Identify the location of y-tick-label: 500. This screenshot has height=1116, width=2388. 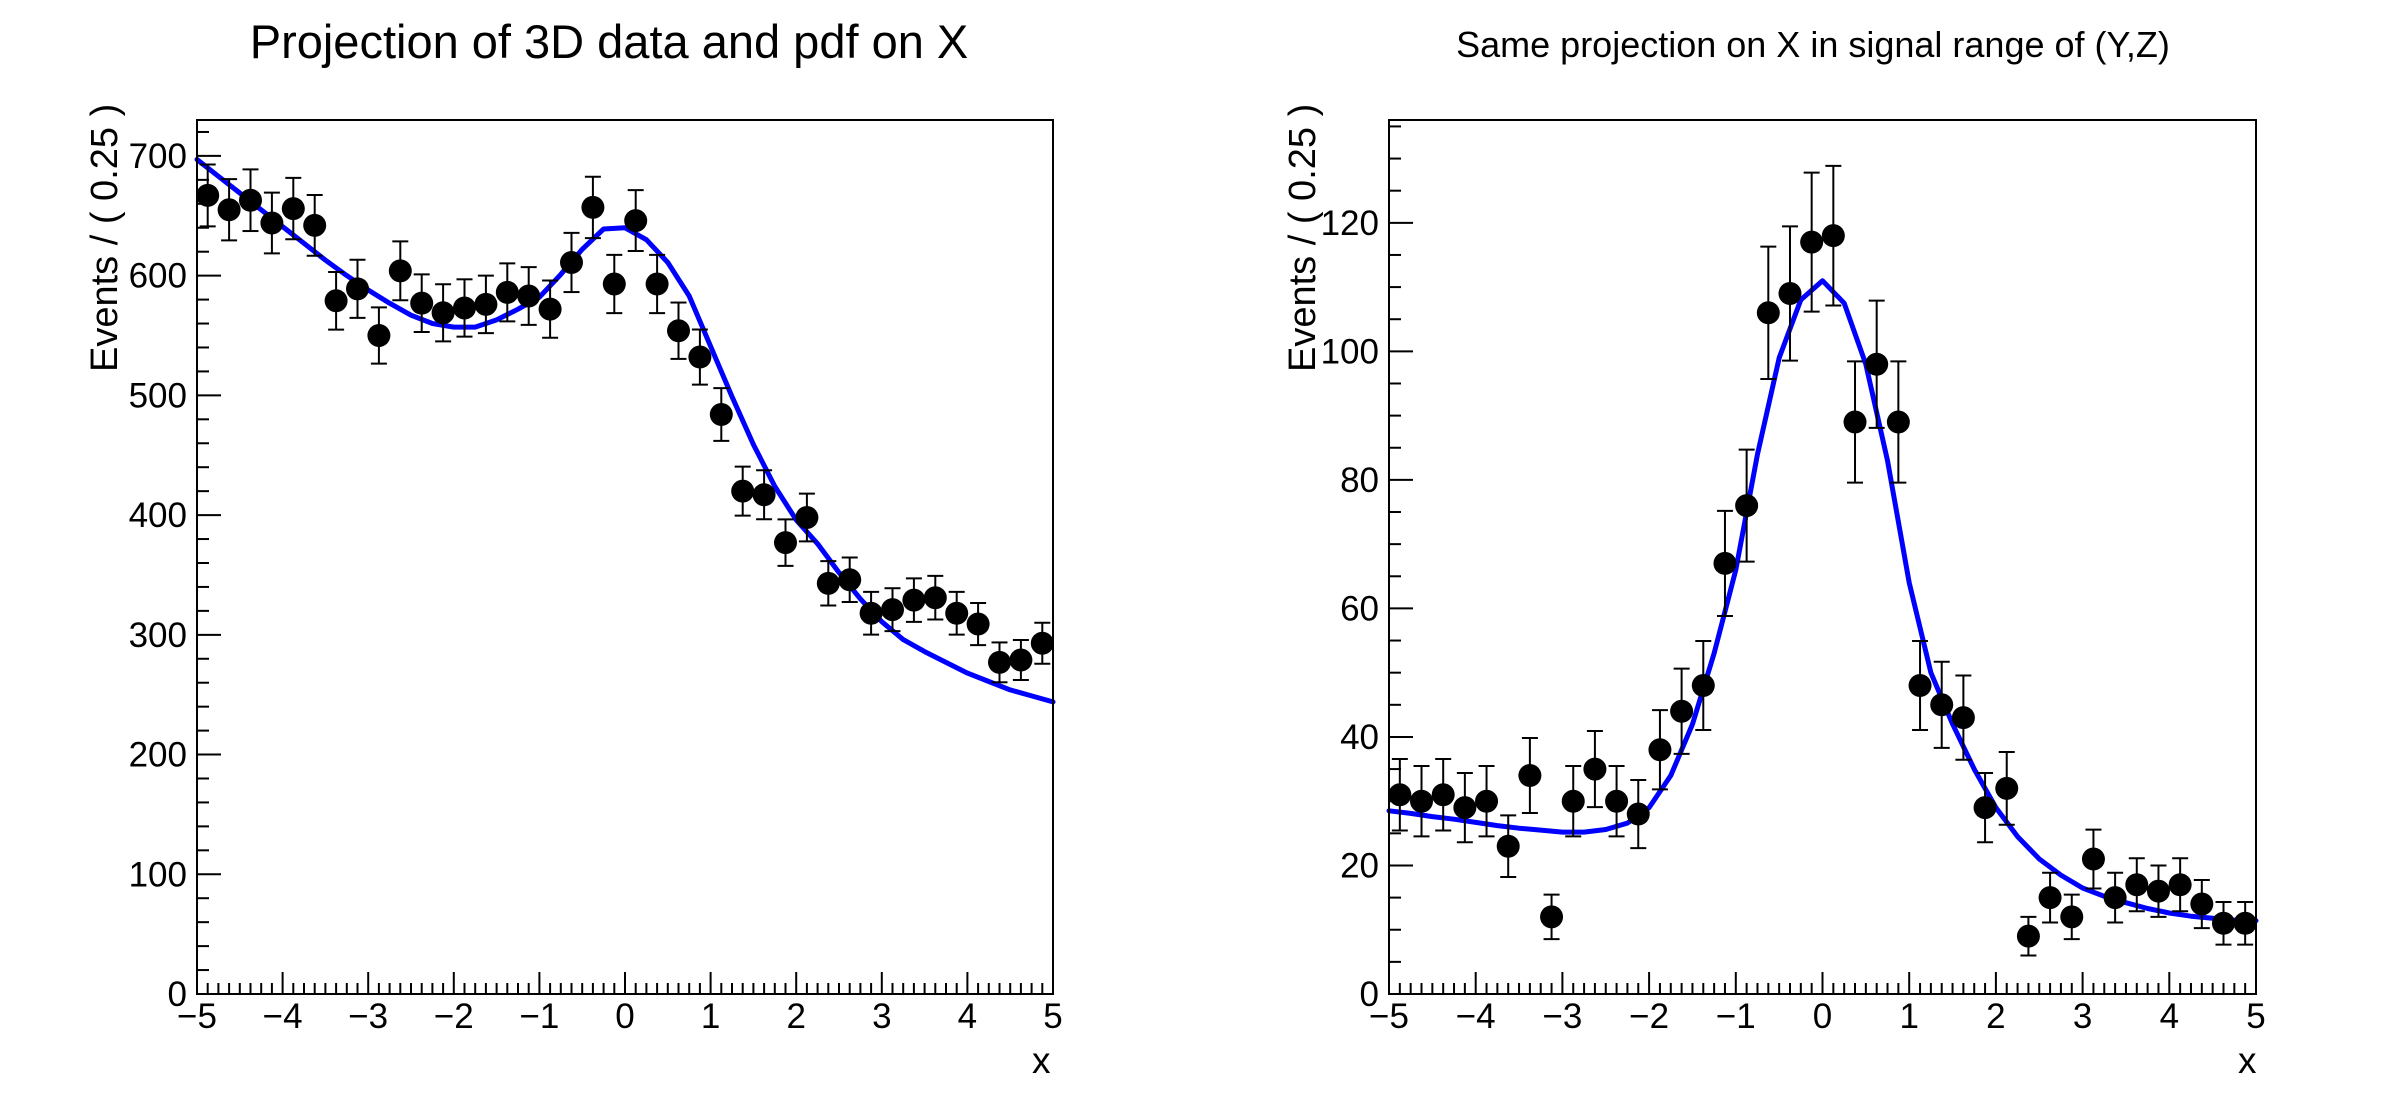
(158, 395).